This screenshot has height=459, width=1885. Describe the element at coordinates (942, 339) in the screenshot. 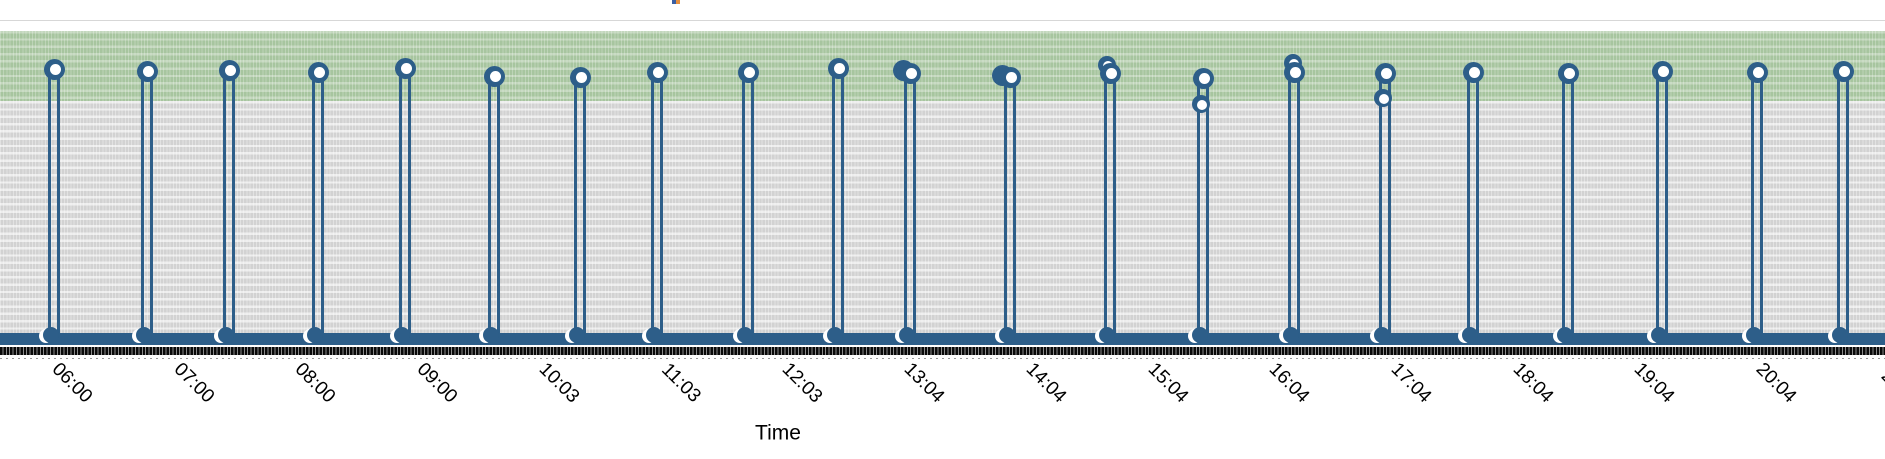

I see `band-baseline-navy` at that location.